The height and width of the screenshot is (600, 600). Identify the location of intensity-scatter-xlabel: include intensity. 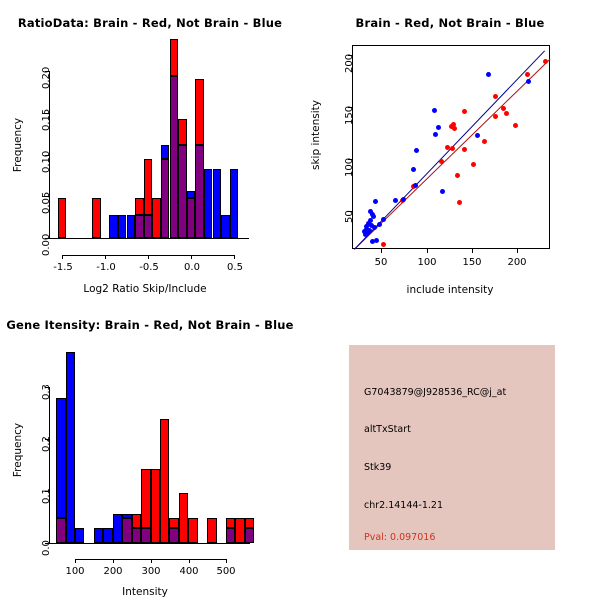
(450, 290).